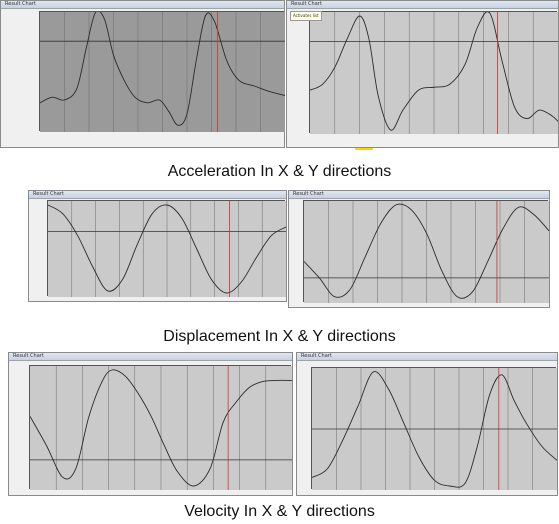 The width and height of the screenshot is (559, 524). Describe the element at coordinates (162, 69) in the screenshot. I see `series-line-accel-x` at that location.